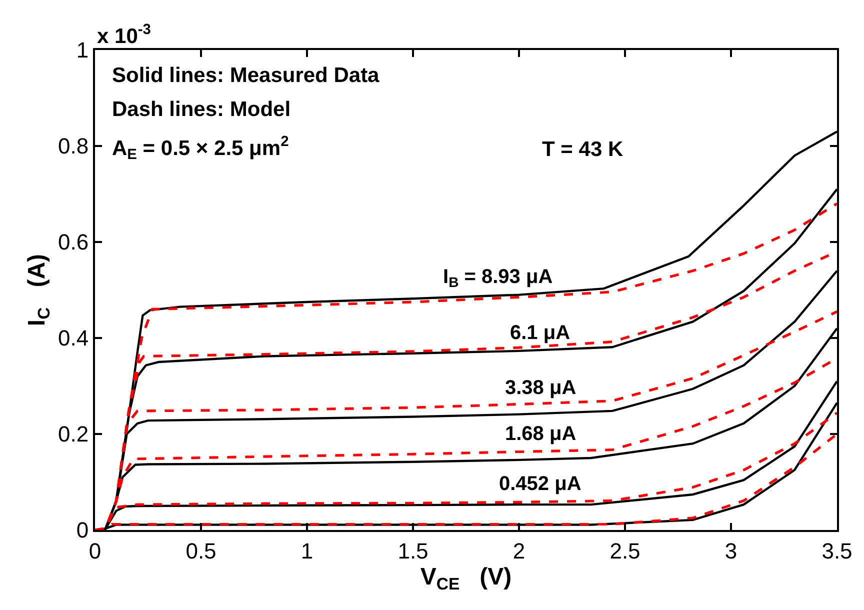  I want to click on x-tick-label: 3, so click(731, 551).